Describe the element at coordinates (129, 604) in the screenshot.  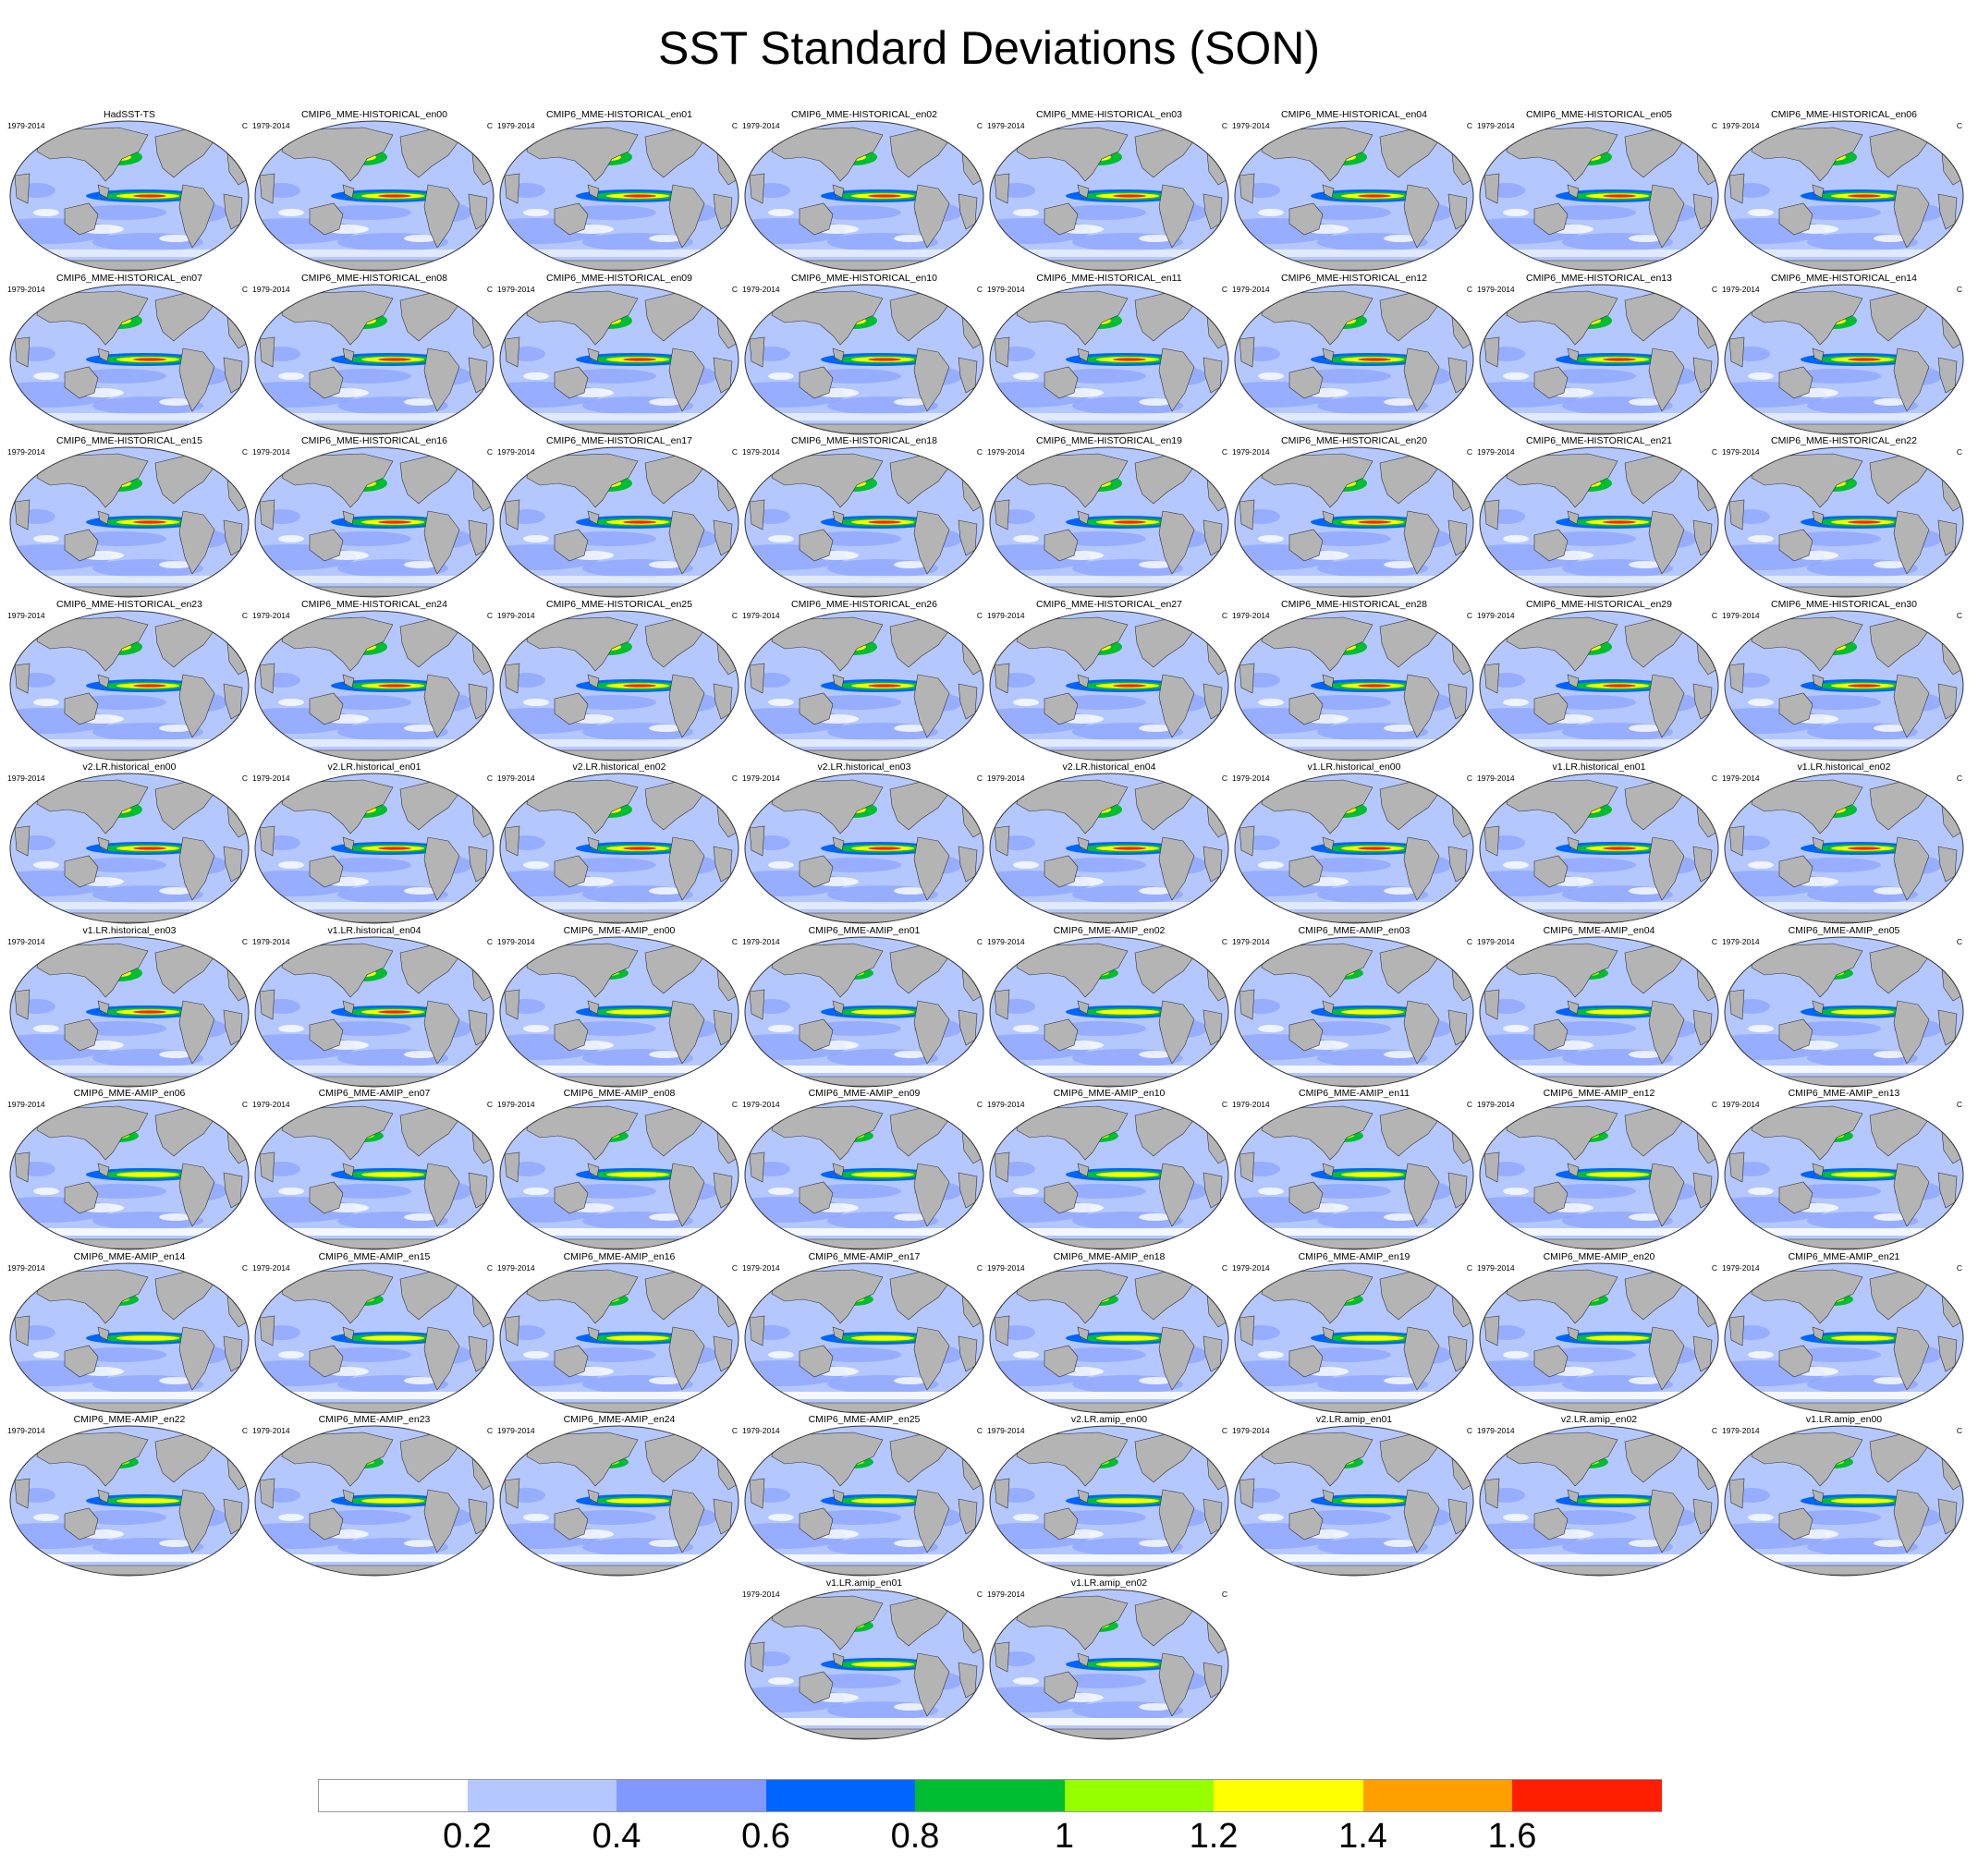
I see `panel-title: CMIP6_MME-HISTORICAL_en23` at that location.